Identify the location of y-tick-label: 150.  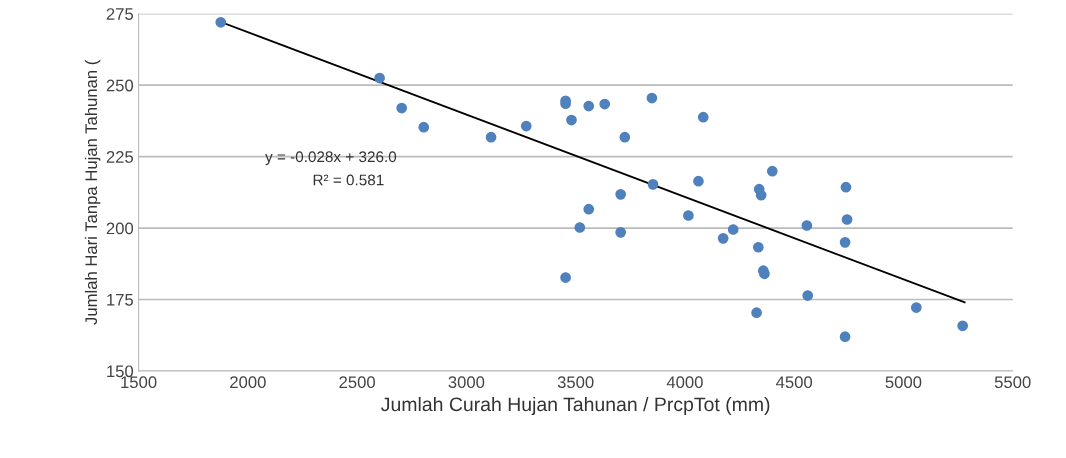
(120, 371).